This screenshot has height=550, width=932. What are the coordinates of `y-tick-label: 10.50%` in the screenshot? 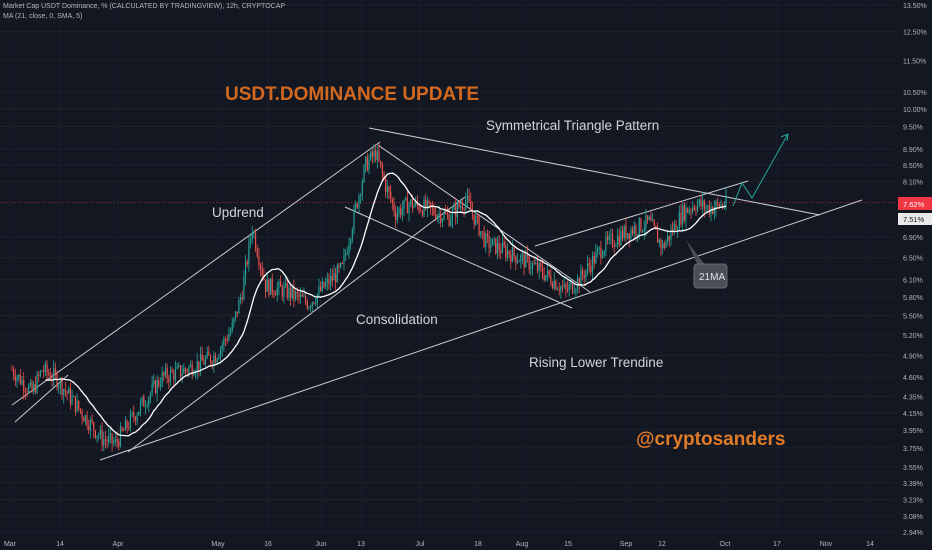 It's located at (915, 93).